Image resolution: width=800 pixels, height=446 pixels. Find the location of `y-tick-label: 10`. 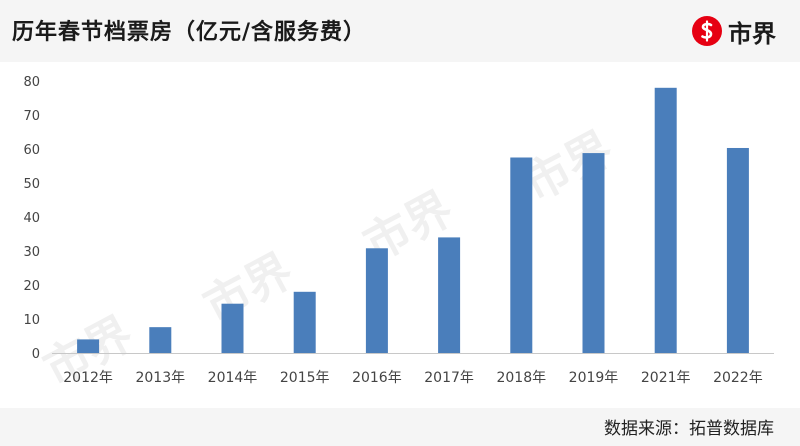

y-tick-label: 10 is located at coordinates (31, 320).